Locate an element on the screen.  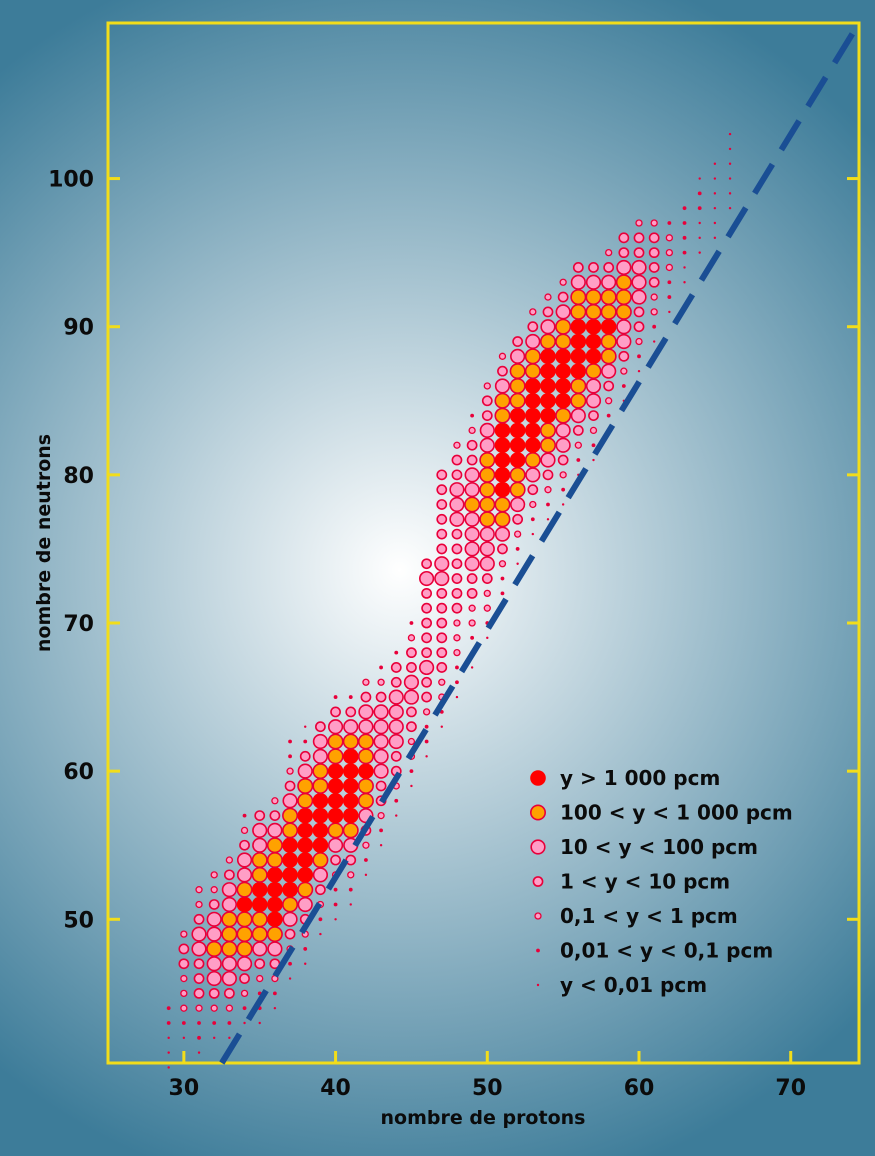
legend-label: 100 < y < 1 000 pcm is located at coordinates (676, 813).